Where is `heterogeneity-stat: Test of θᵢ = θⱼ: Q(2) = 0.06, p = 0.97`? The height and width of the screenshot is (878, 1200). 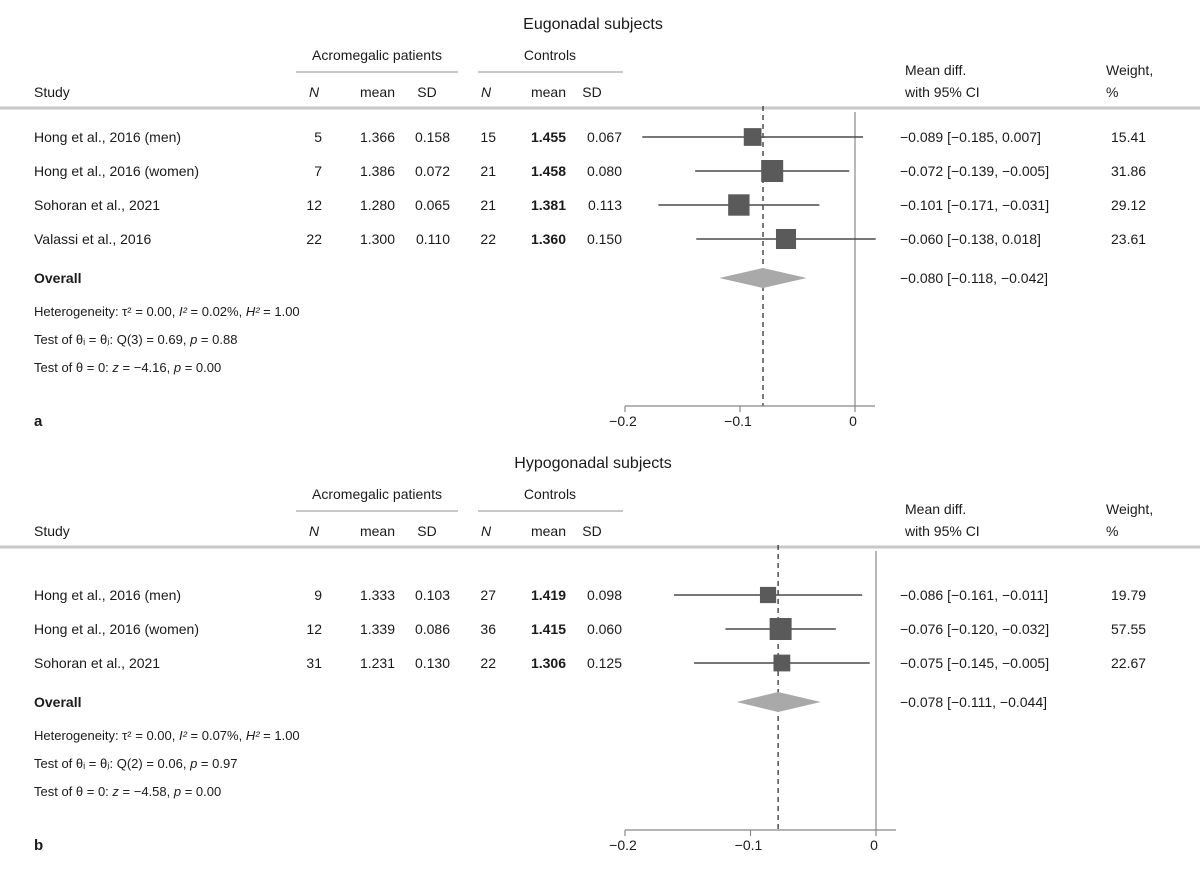 heterogeneity-stat: Test of θᵢ = θⱼ: Q(2) = 0.06, p = 0.97 is located at coordinates (135, 763).